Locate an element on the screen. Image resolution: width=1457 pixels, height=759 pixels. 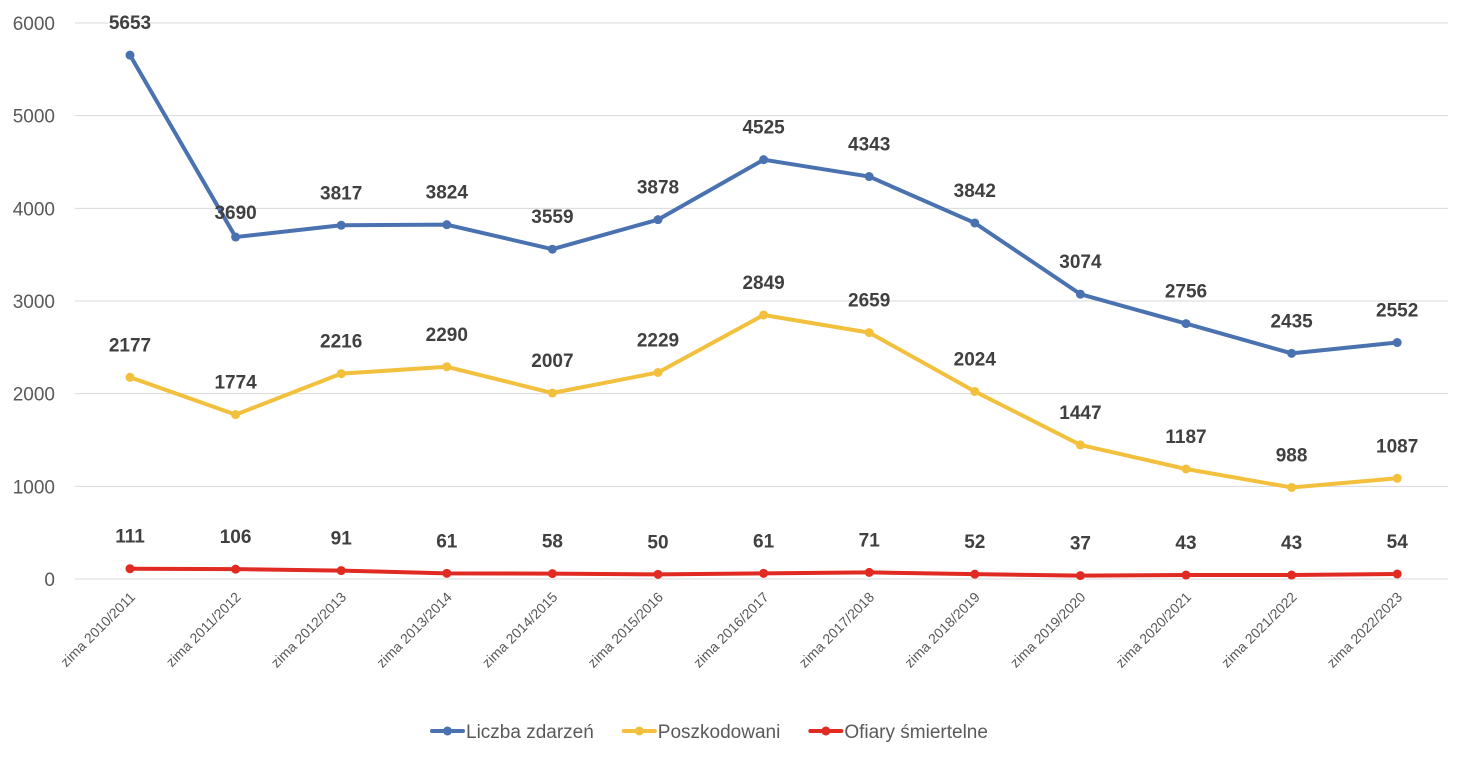
data-label: 2229 is located at coordinates (658, 340).